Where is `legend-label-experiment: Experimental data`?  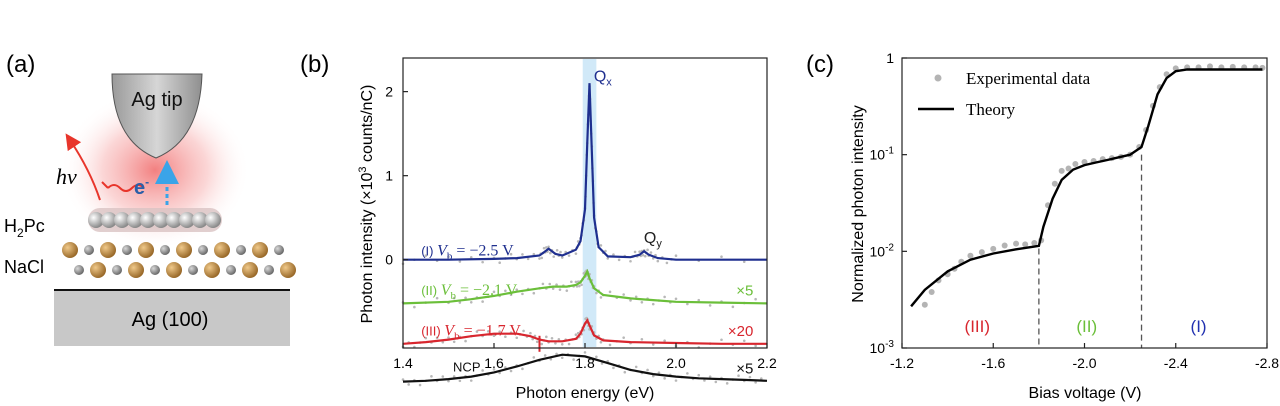
legend-label-experiment: Experimental data is located at coordinates (1028, 78).